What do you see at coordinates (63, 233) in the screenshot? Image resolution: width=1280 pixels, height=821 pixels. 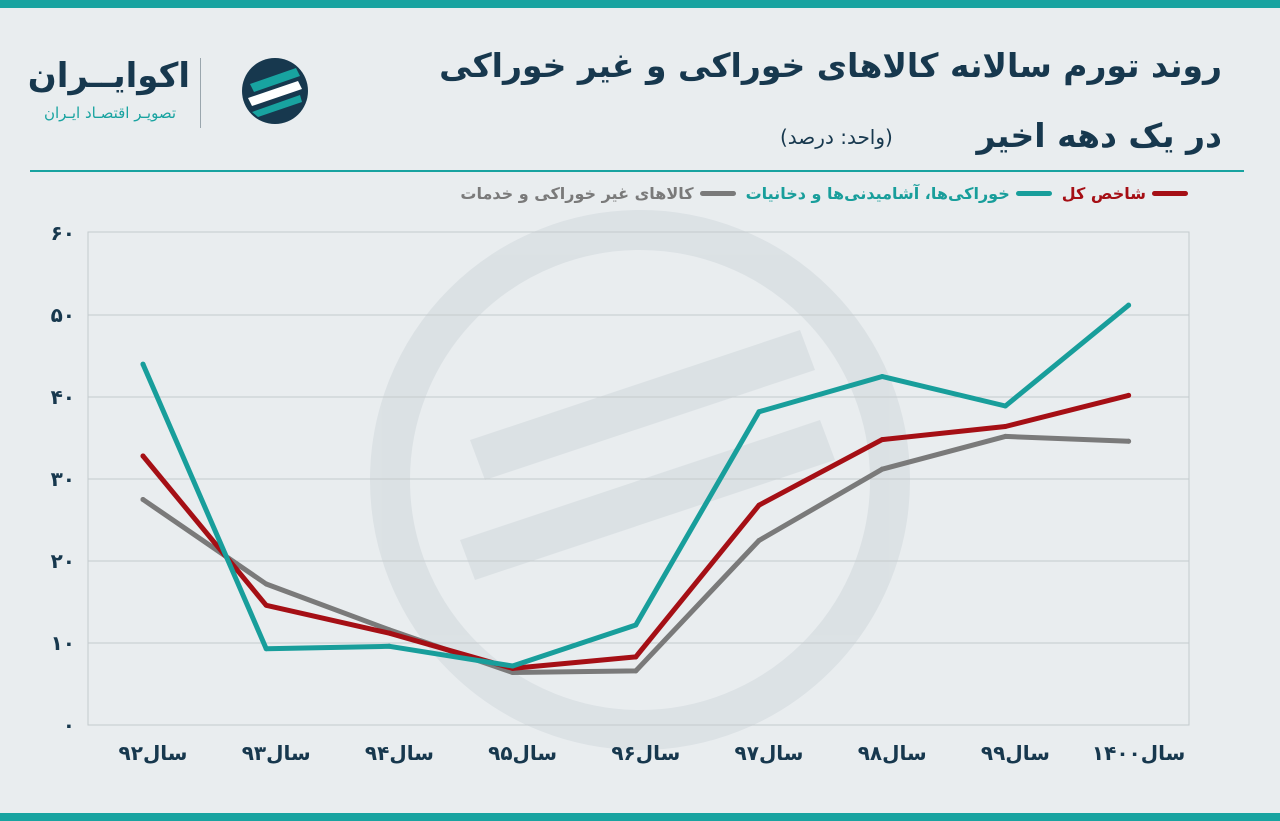 I see `y-tick-label: ۶۰` at bounding box center [63, 233].